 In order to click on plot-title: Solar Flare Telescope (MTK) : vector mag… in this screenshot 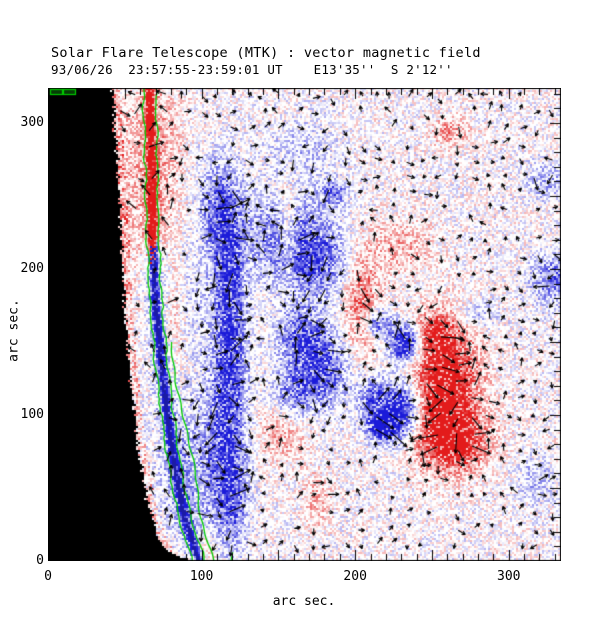, I will do `click(266, 53)`.